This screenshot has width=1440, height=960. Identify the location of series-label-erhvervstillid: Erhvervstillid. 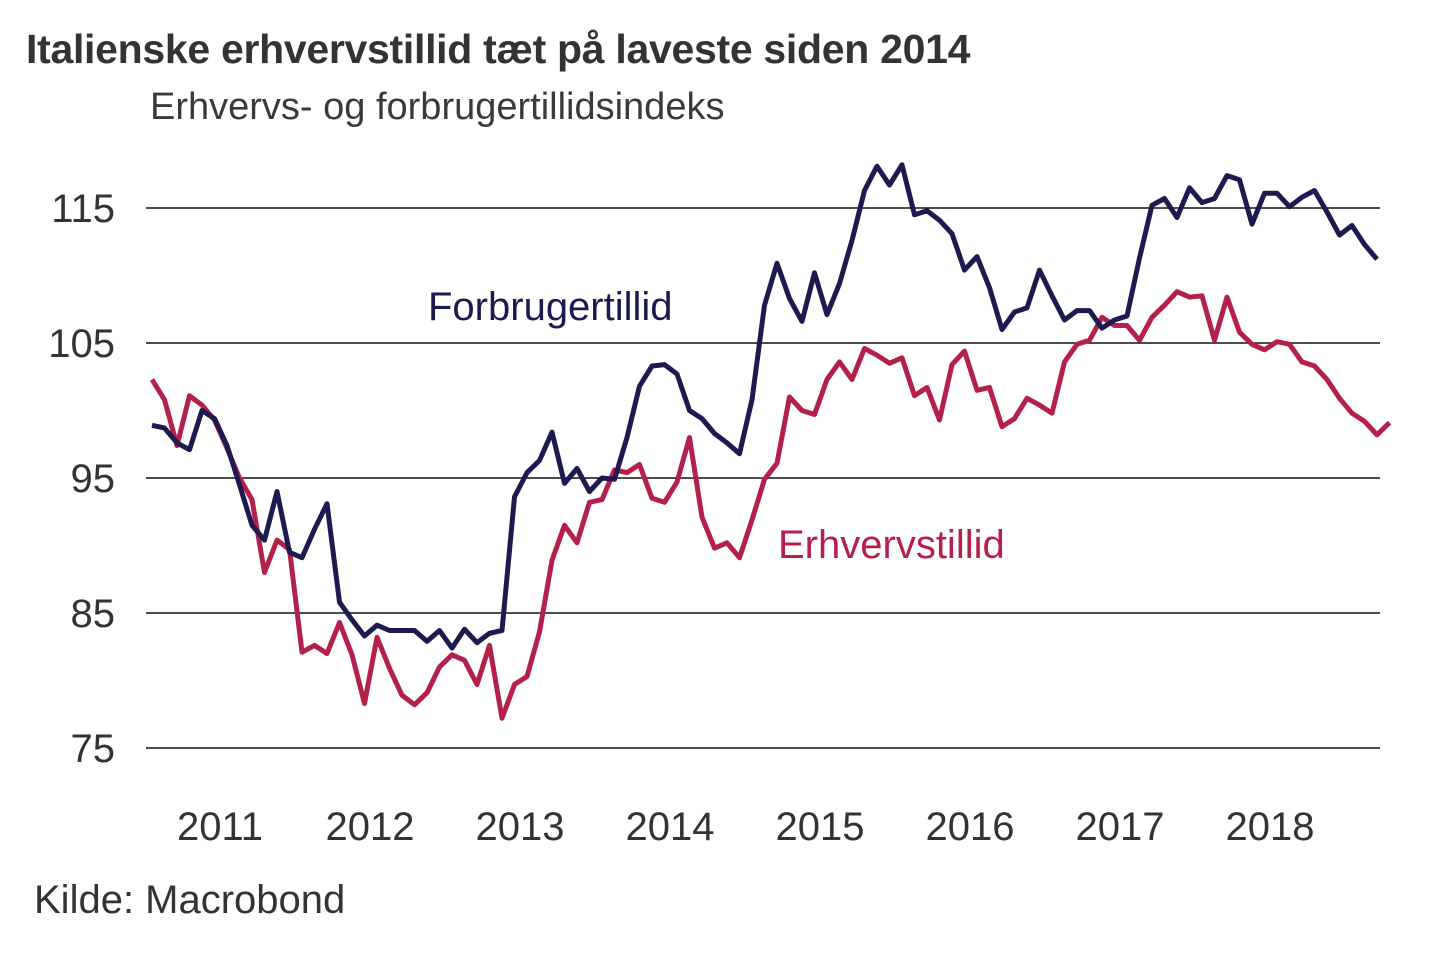
(891, 545).